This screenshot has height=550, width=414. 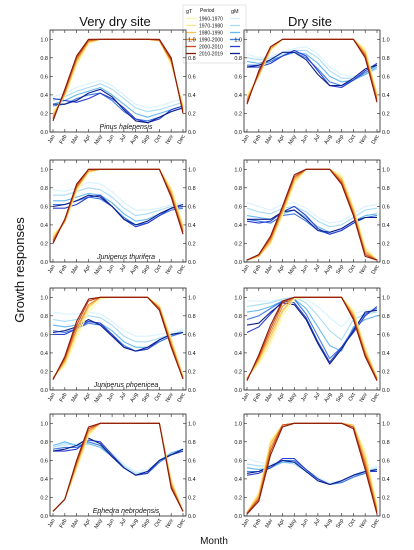 What do you see at coordinates (211, 48) in the screenshot?
I see `legend-period-label: 2000-2010` at bounding box center [211, 48].